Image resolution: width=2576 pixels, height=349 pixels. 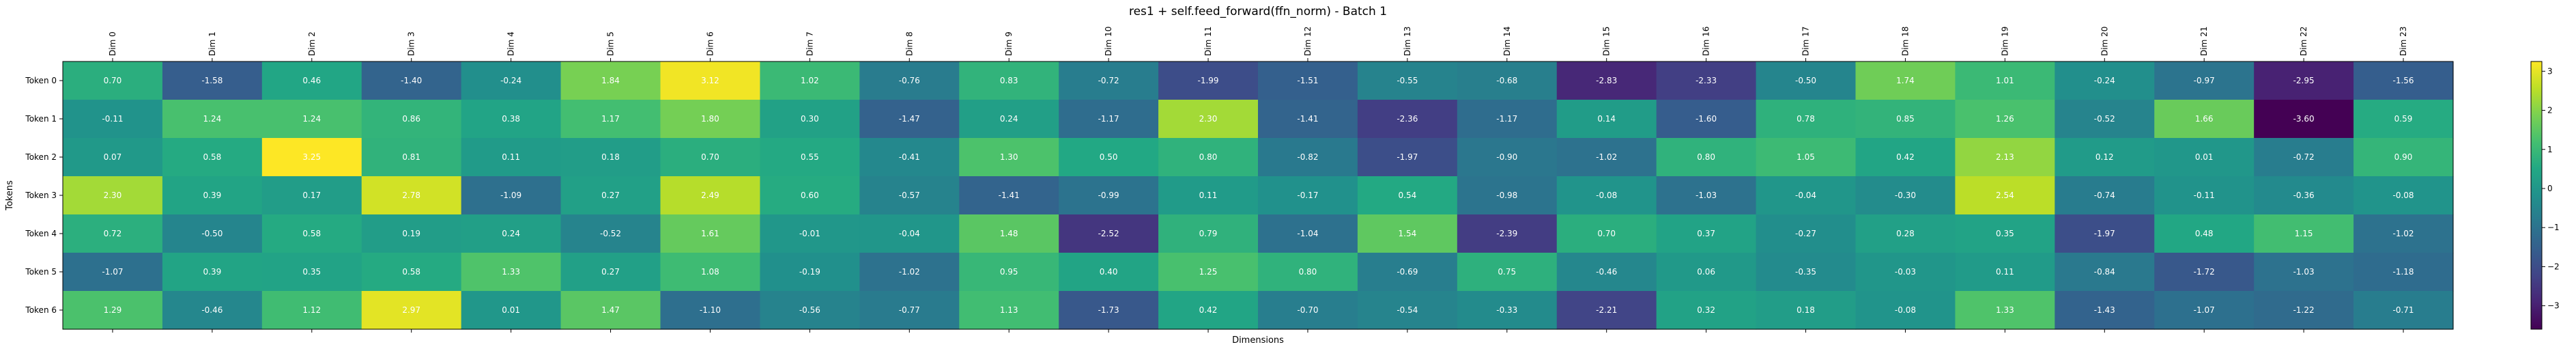 I want to click on cell-value-label: -0.55, so click(x=1407, y=80).